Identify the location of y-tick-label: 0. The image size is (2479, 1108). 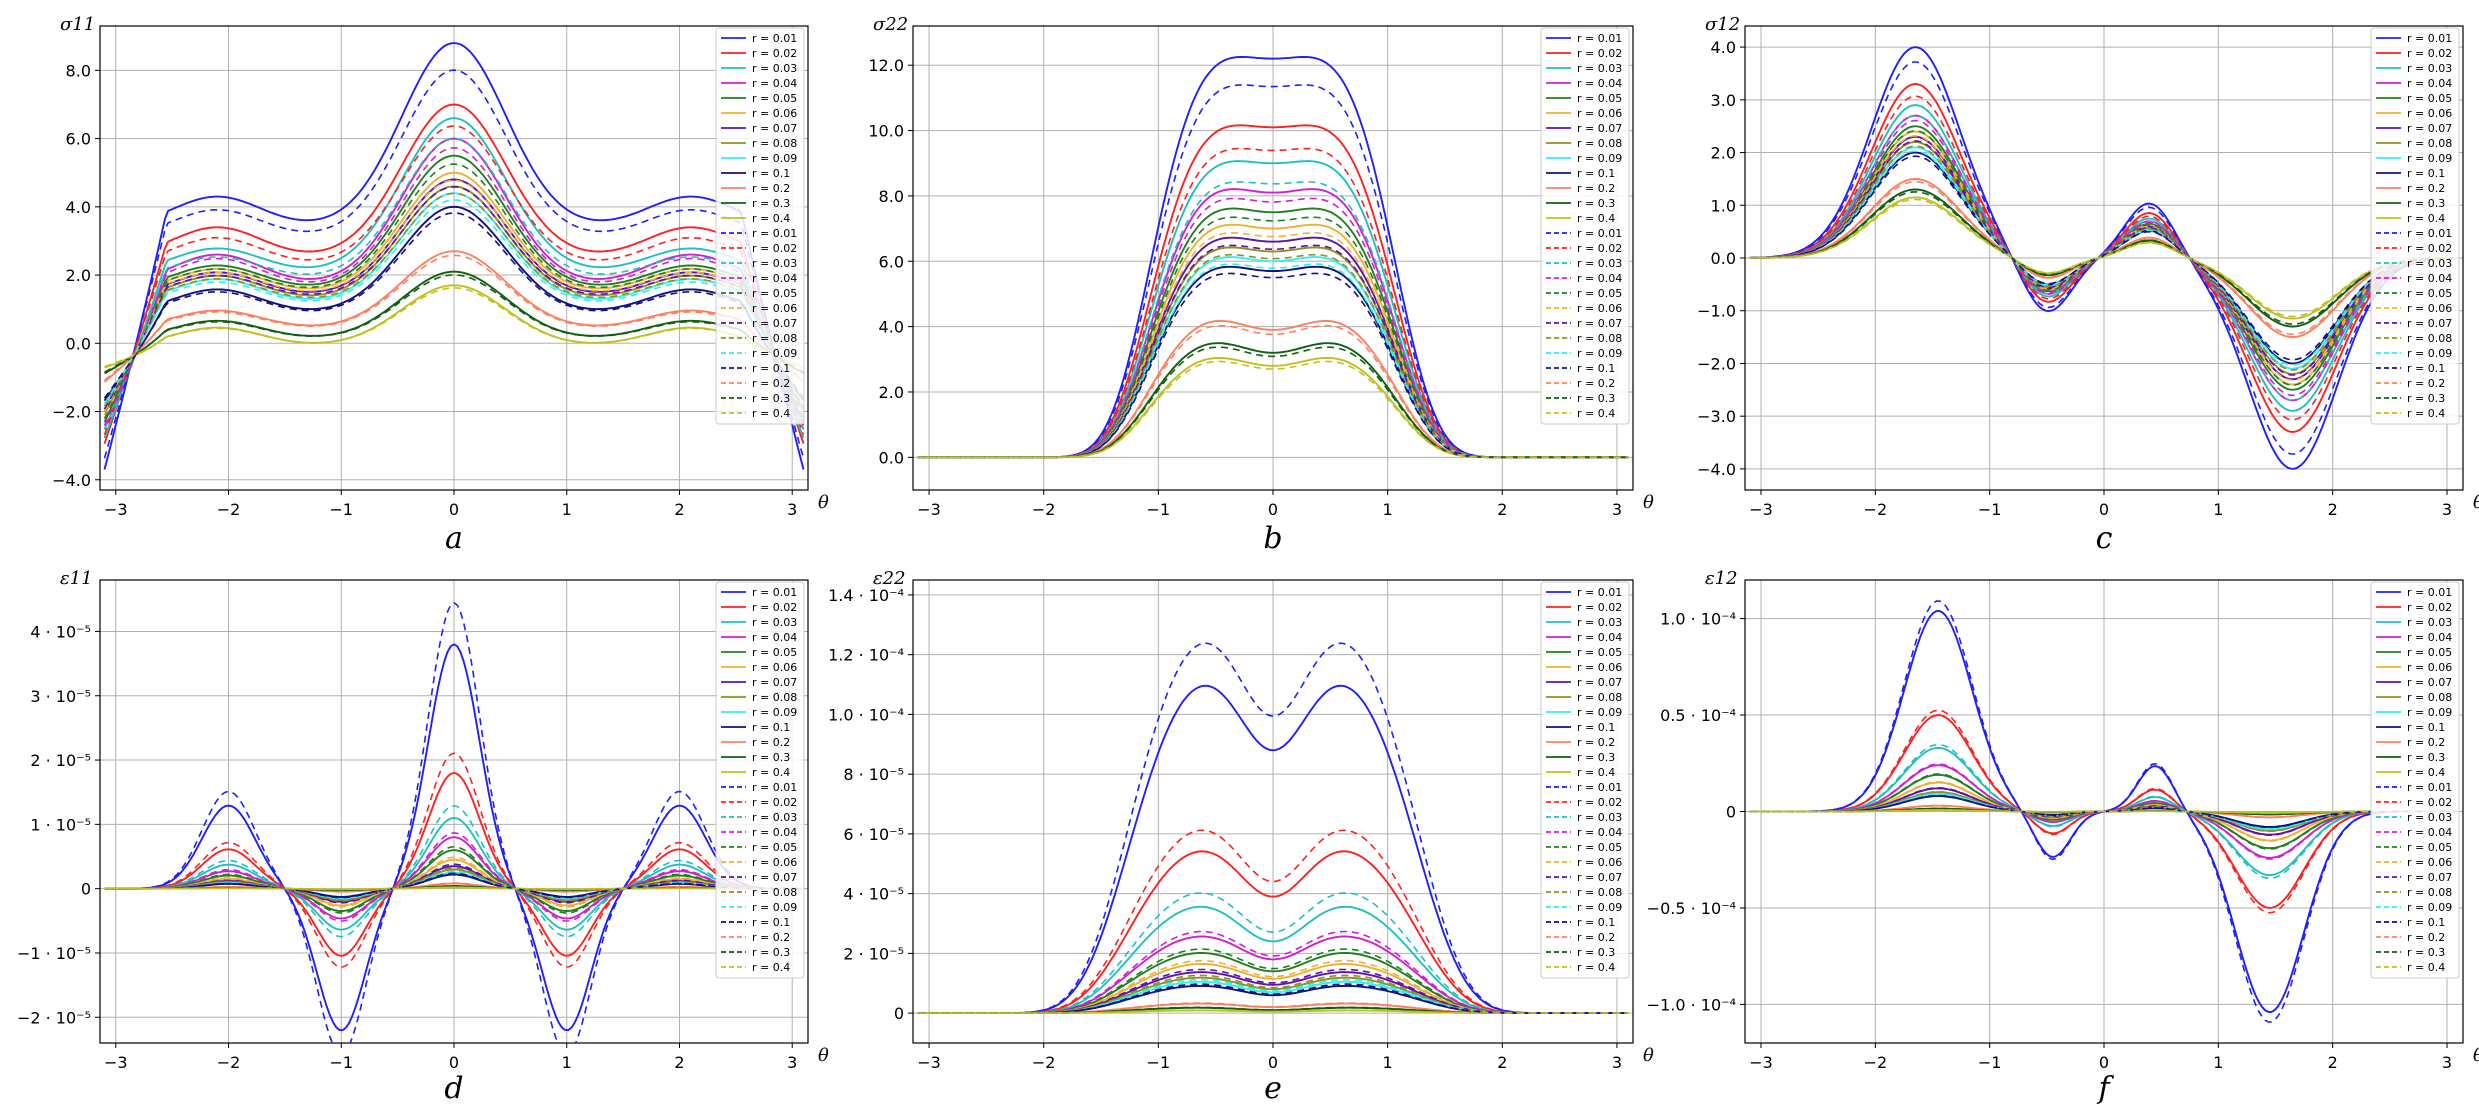
(1731, 812).